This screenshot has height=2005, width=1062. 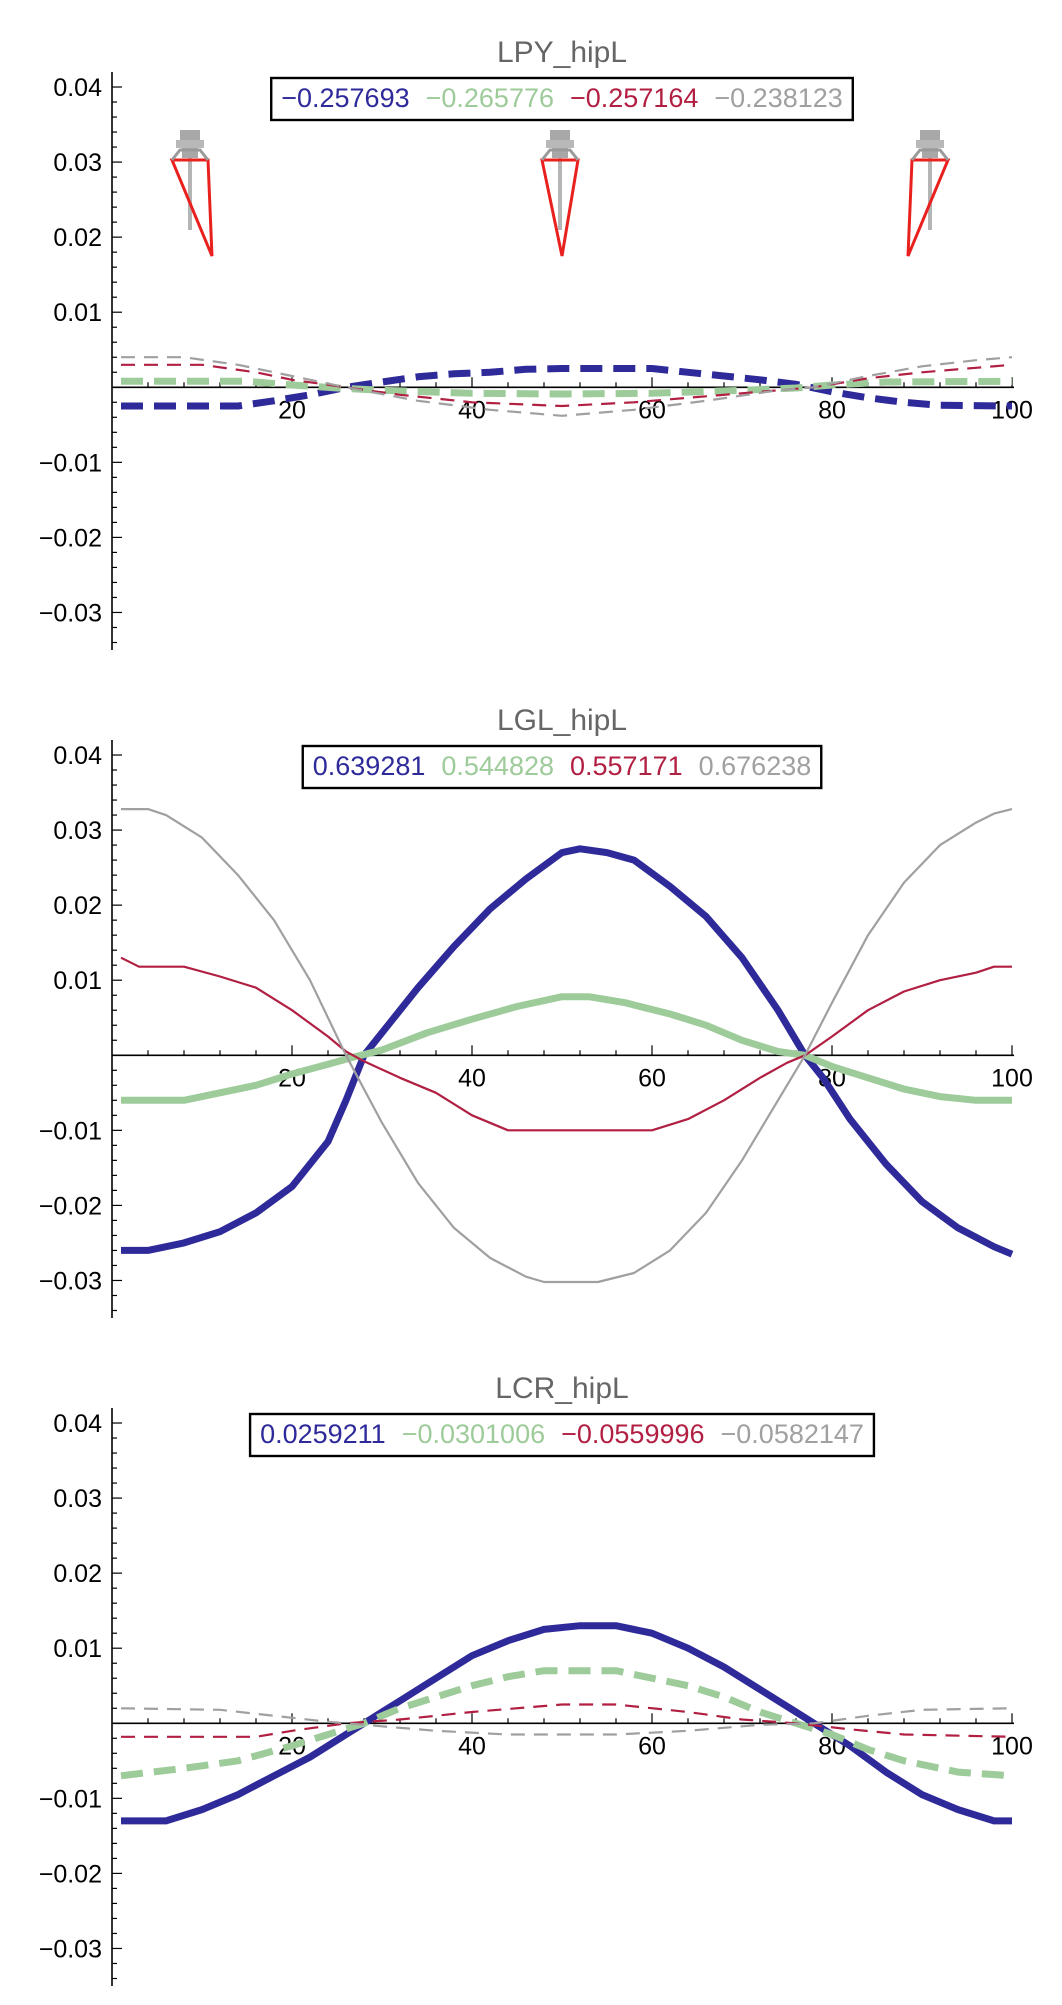 I want to click on legend: −0.257693 −0.265776 −0.257164 −0.238123, so click(x=562, y=99).